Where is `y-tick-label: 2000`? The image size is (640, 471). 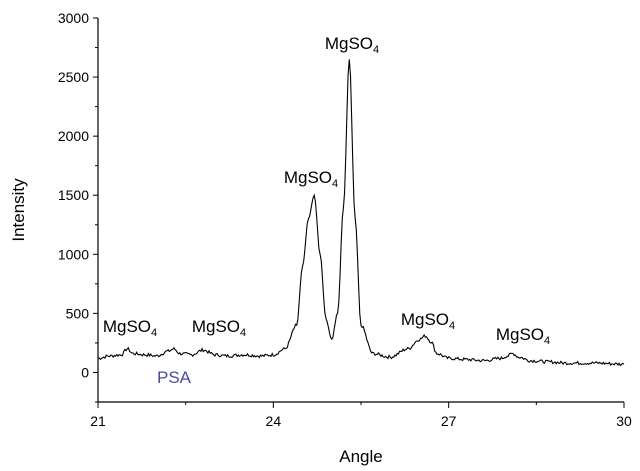 y-tick-label: 2000 is located at coordinates (73, 136).